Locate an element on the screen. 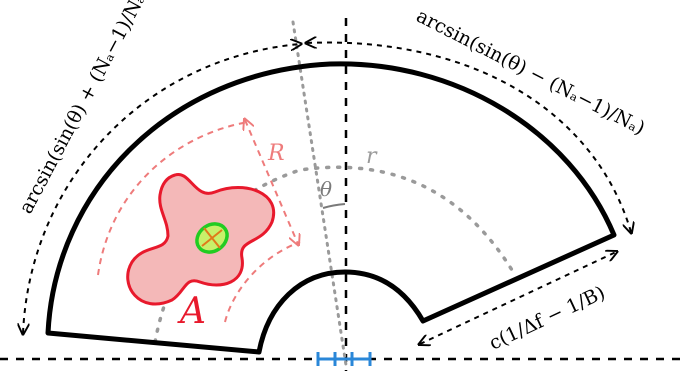  right-arc-label: arcsin(sin(θ) − (Nₐ−1)/Nₐ) is located at coordinates (531, 72).